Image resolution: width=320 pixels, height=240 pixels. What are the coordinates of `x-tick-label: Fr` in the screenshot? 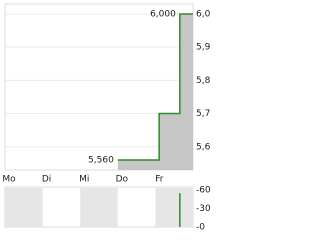 It's located at (159, 180).